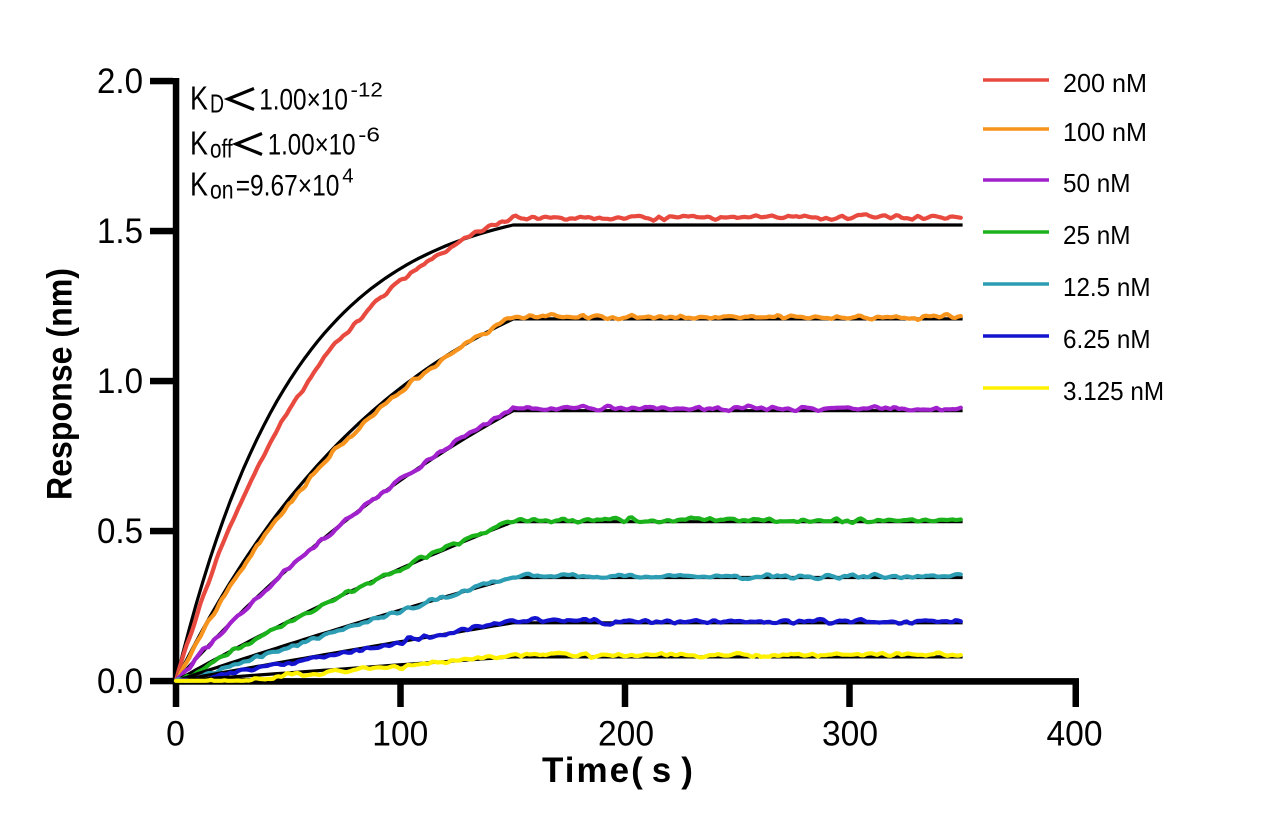  What do you see at coordinates (120, 681) in the screenshot?
I see `svg-text: 0.0` at bounding box center [120, 681].